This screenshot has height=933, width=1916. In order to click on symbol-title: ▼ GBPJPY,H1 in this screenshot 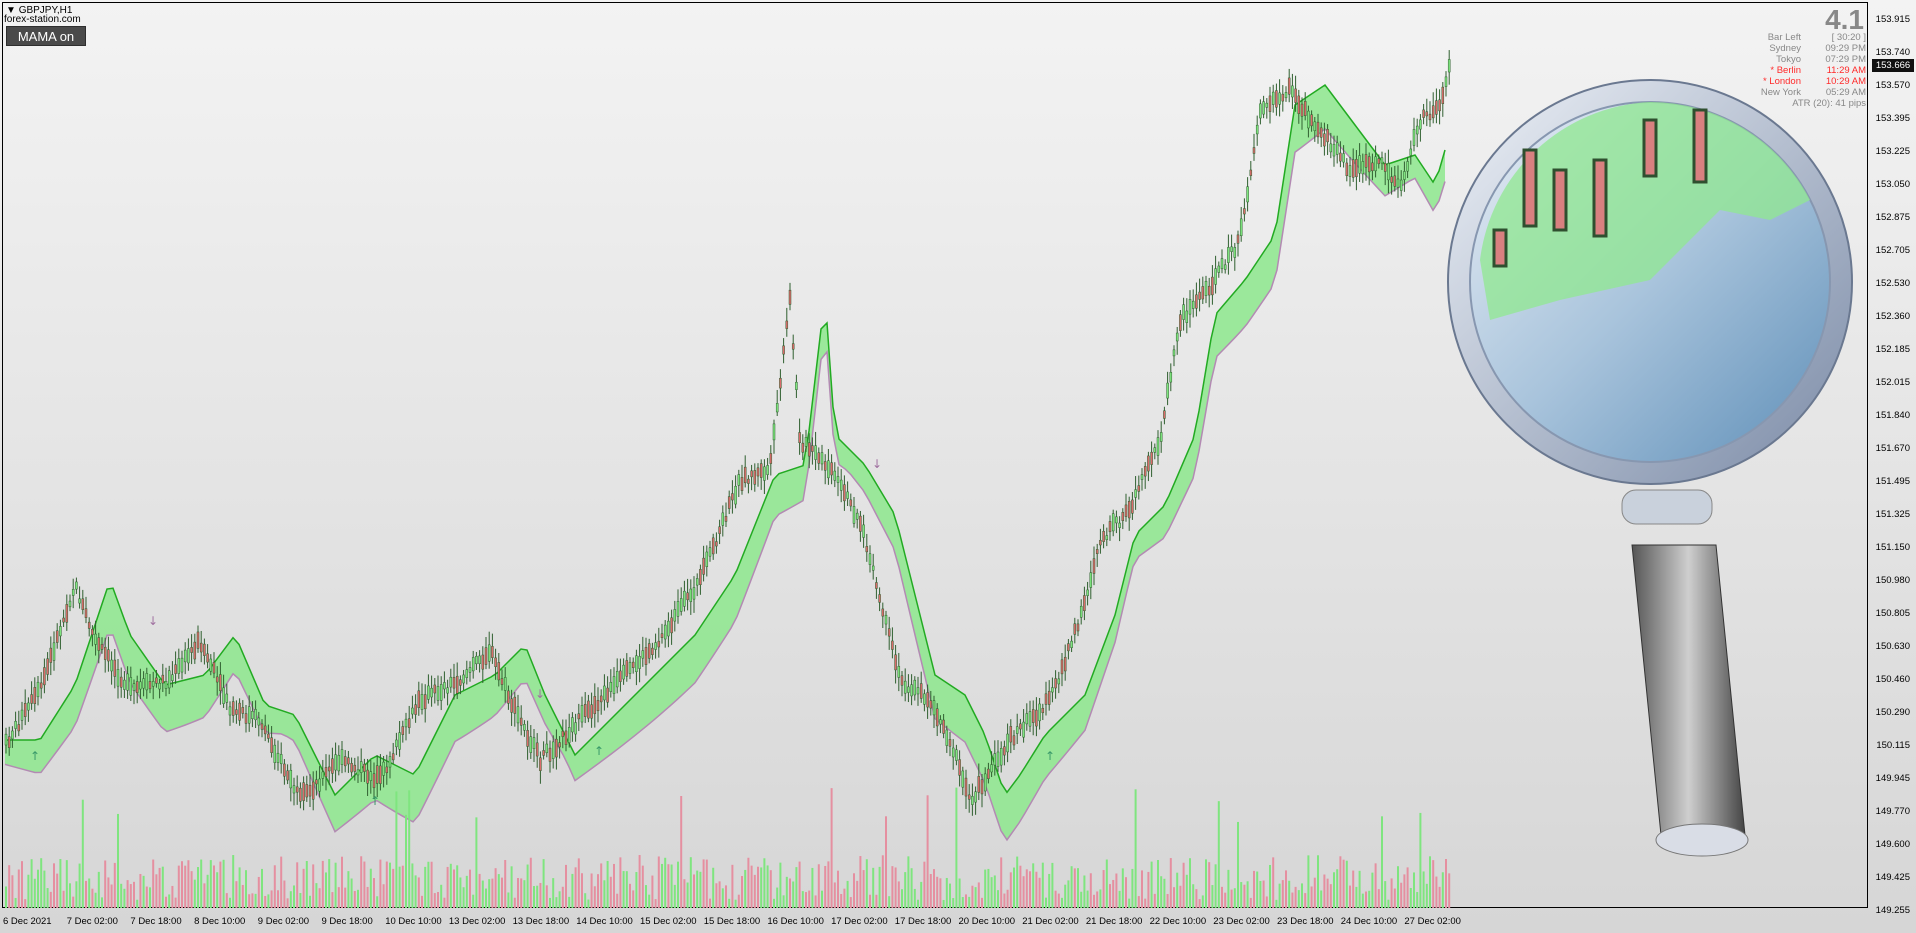, I will do `click(39, 10)`.